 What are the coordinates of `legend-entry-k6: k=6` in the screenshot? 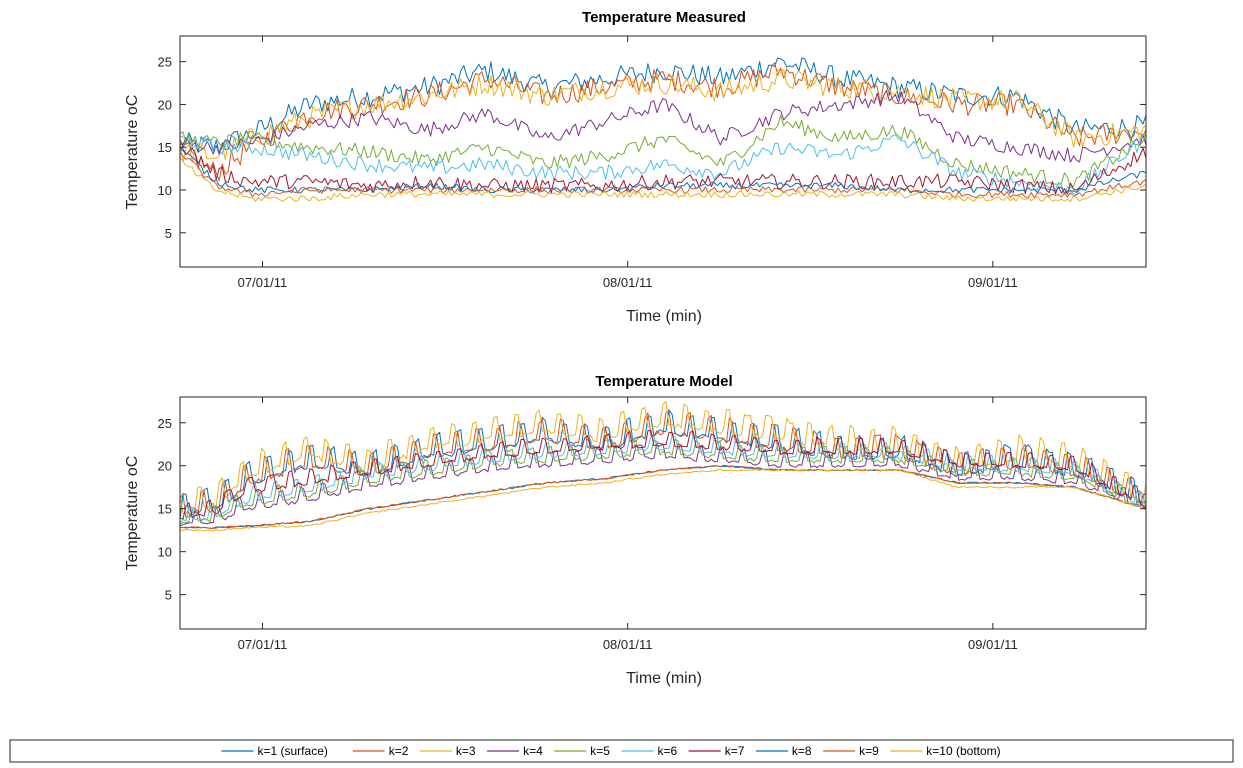 It's located at (649, 751).